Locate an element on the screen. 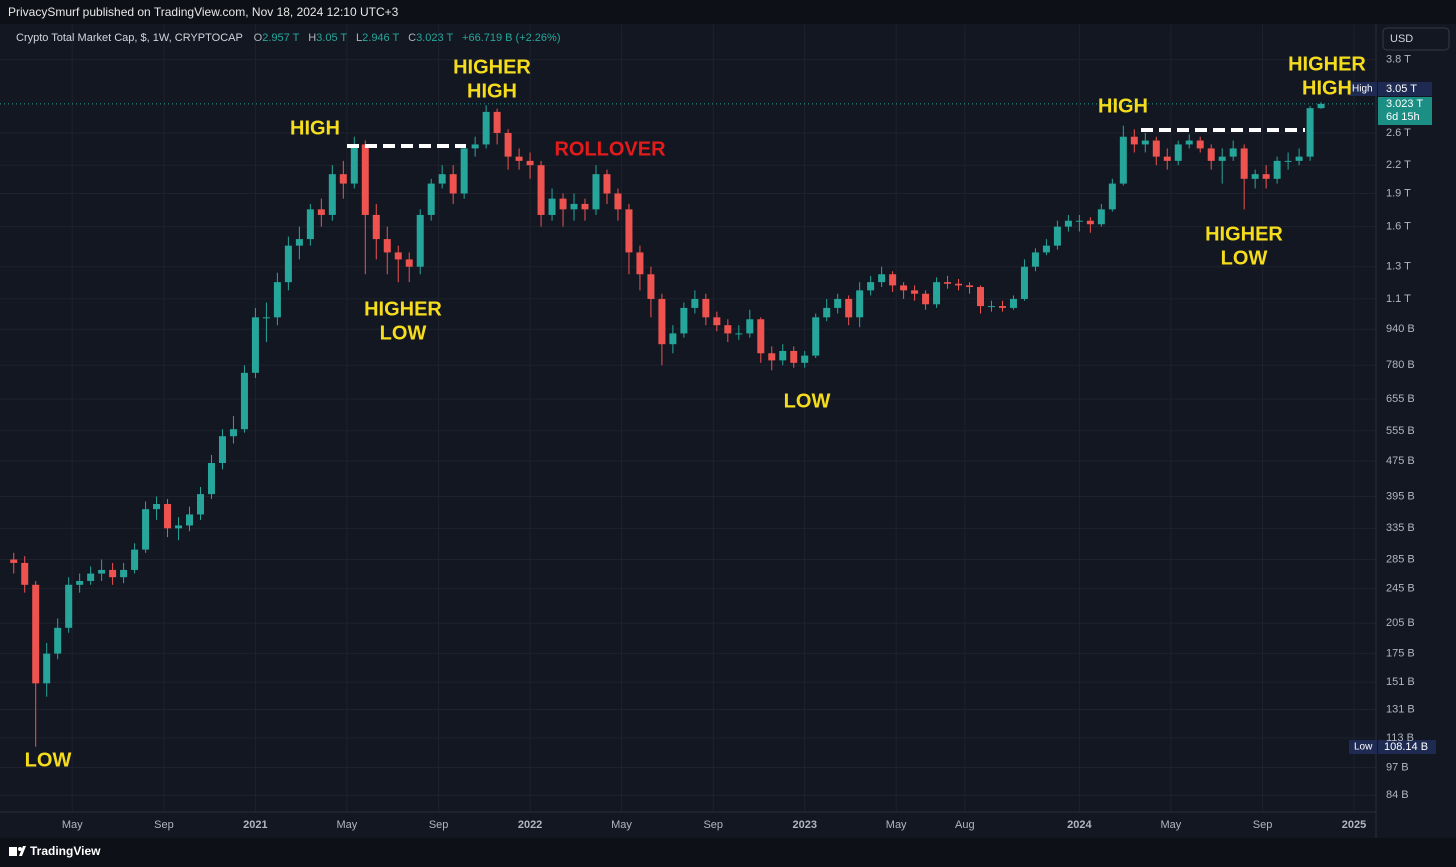 The image size is (1456, 867). y-tick-label: 205 B is located at coordinates (1400, 623).